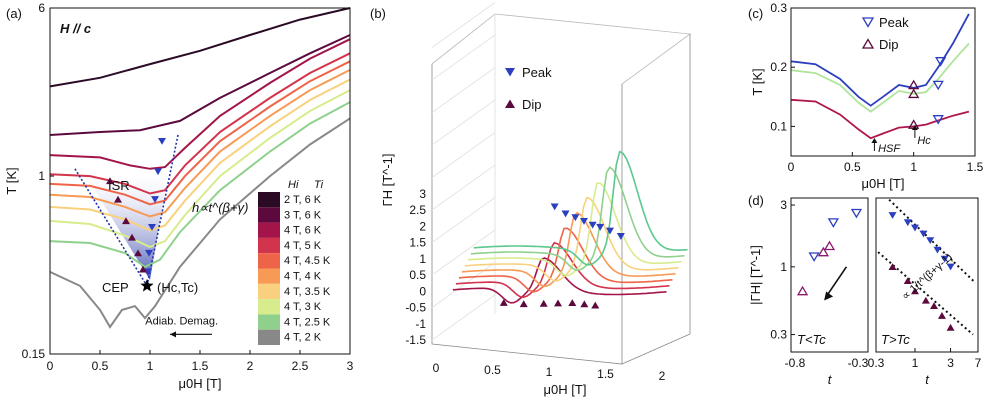  Describe the element at coordinates (561, 49) in the screenshot. I see `box-top` at that location.